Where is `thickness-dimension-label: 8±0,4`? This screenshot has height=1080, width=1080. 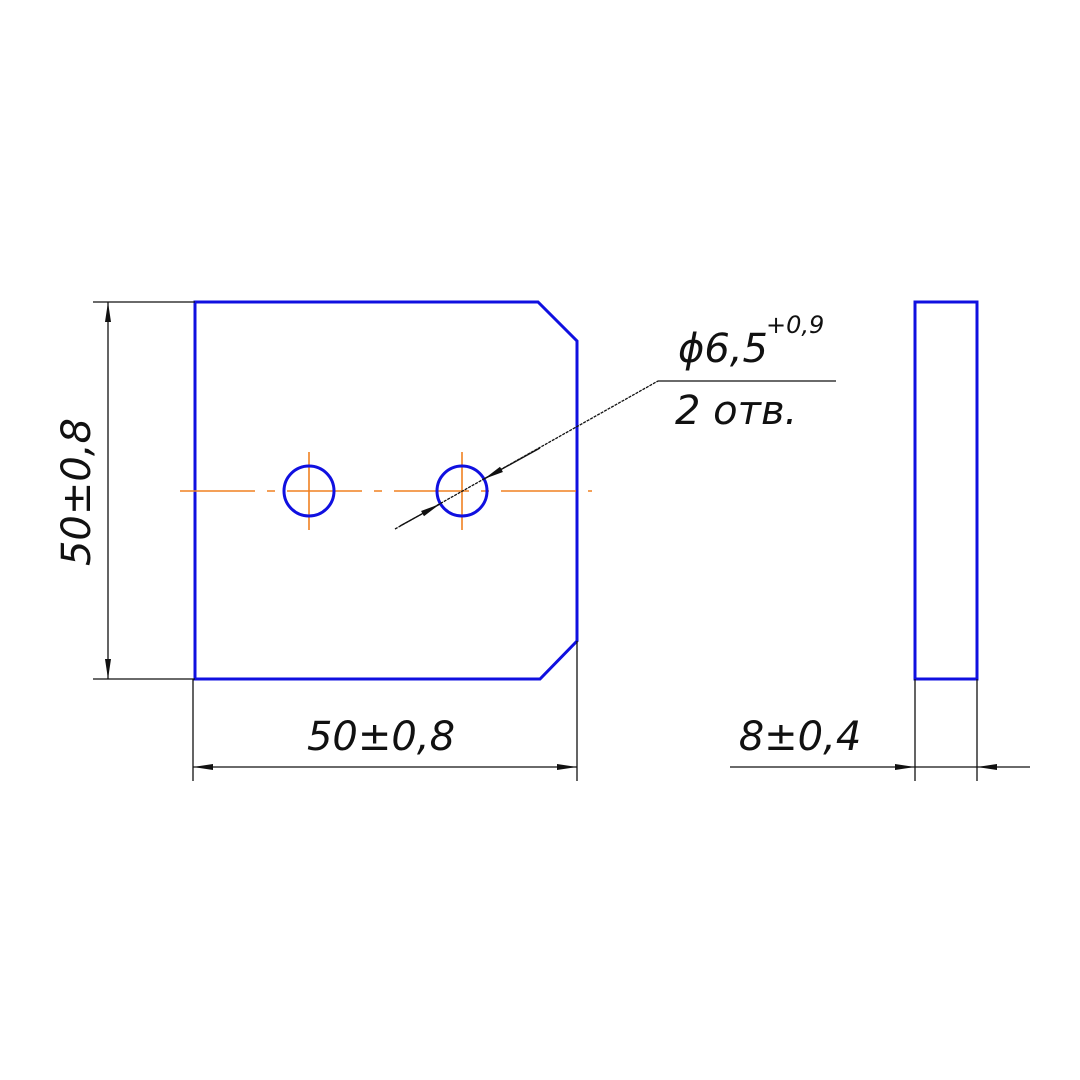
thickness-dimension-label: 8±0,4 is located at coordinates (800, 737).